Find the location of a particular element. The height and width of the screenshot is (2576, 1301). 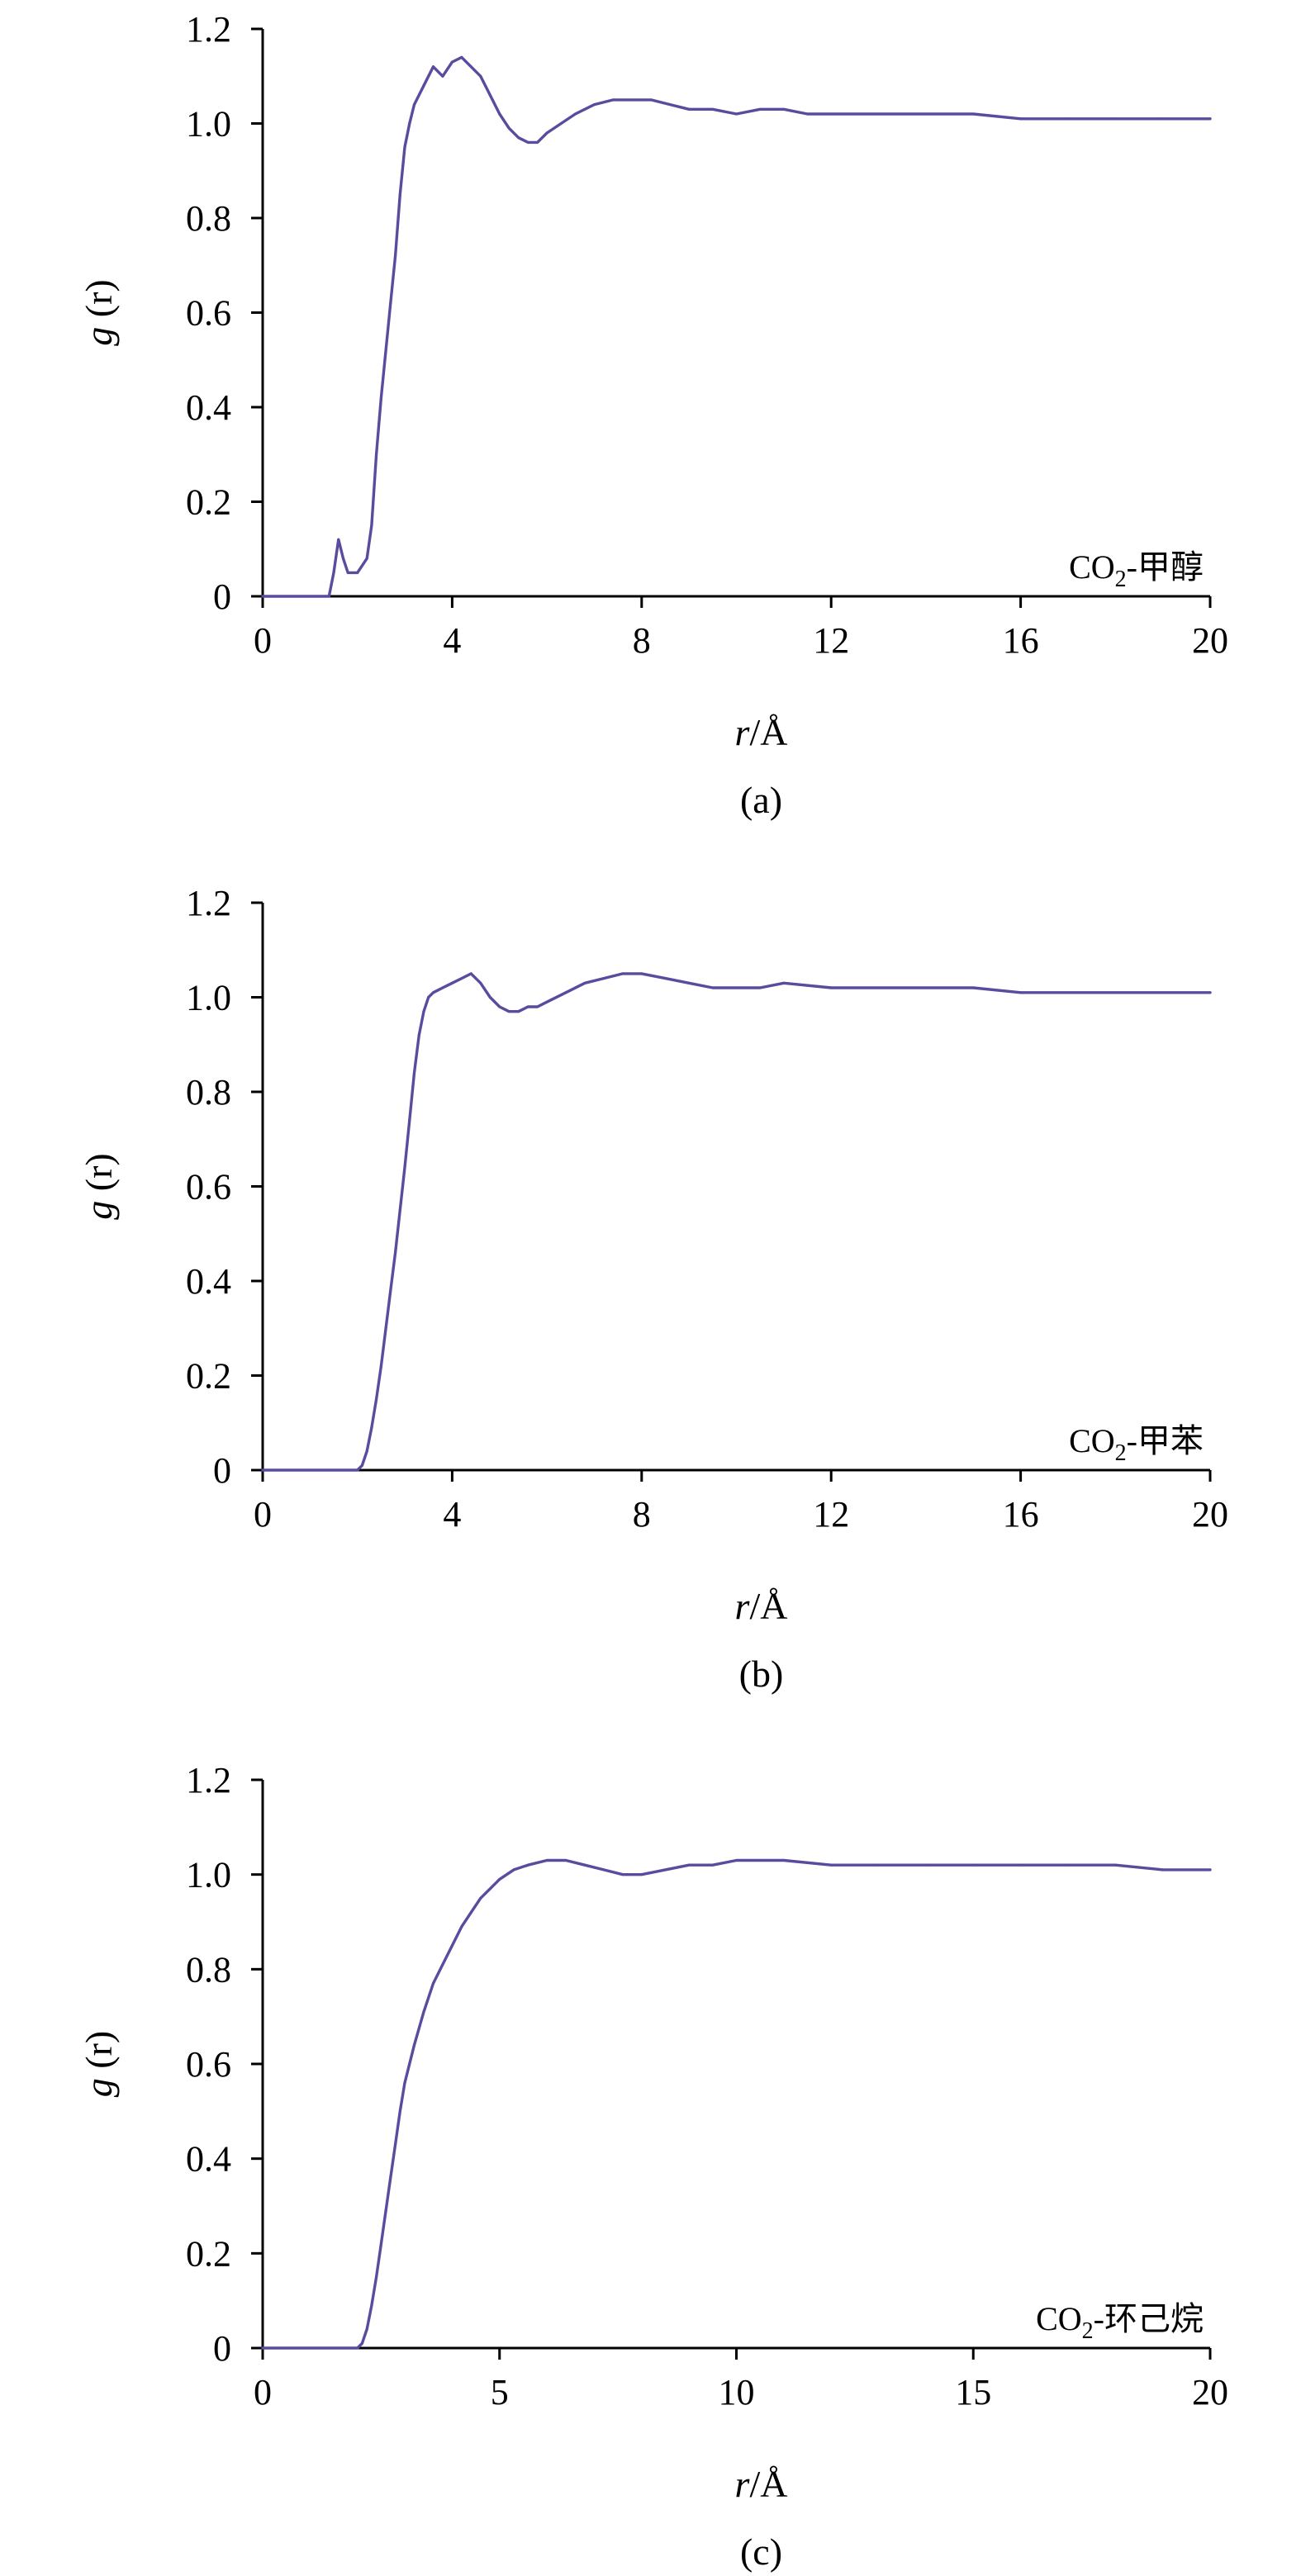

chart-b-x-tick-label: 4 is located at coordinates (452, 1514).